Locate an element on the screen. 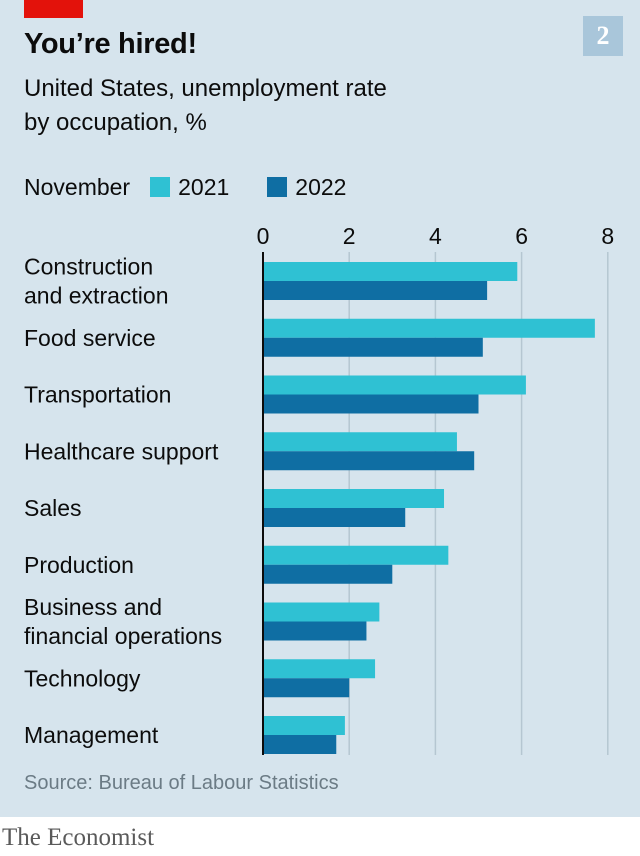 The image size is (640, 856). category-label-0-0: Construction is located at coordinates (88, 267).